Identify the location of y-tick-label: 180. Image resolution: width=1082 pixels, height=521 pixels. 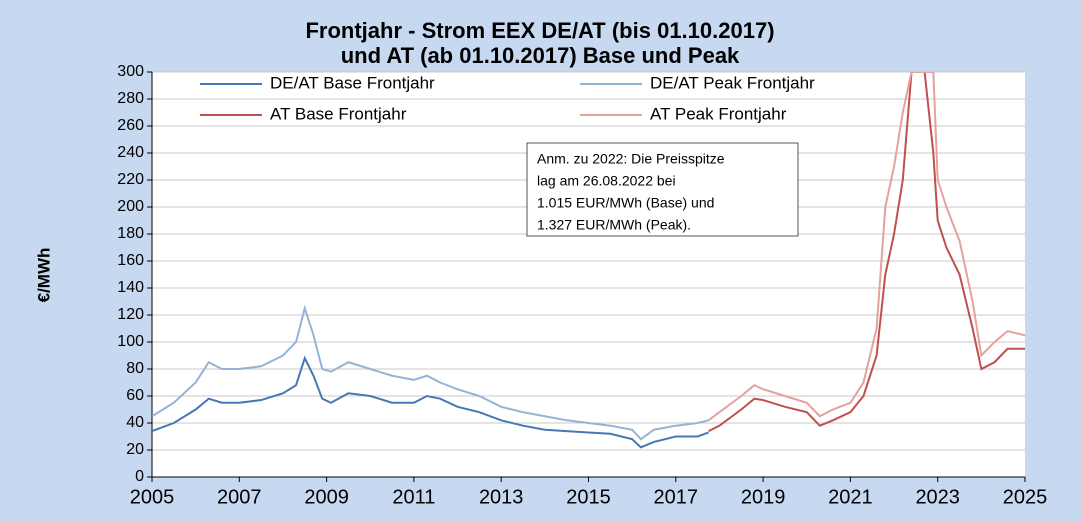
(130, 233).